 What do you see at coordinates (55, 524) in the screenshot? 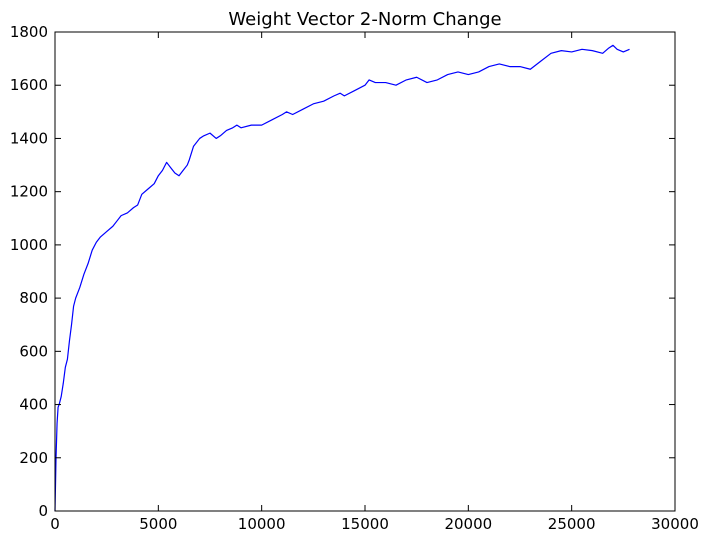
I see `x-tick-label: 0` at bounding box center [55, 524].